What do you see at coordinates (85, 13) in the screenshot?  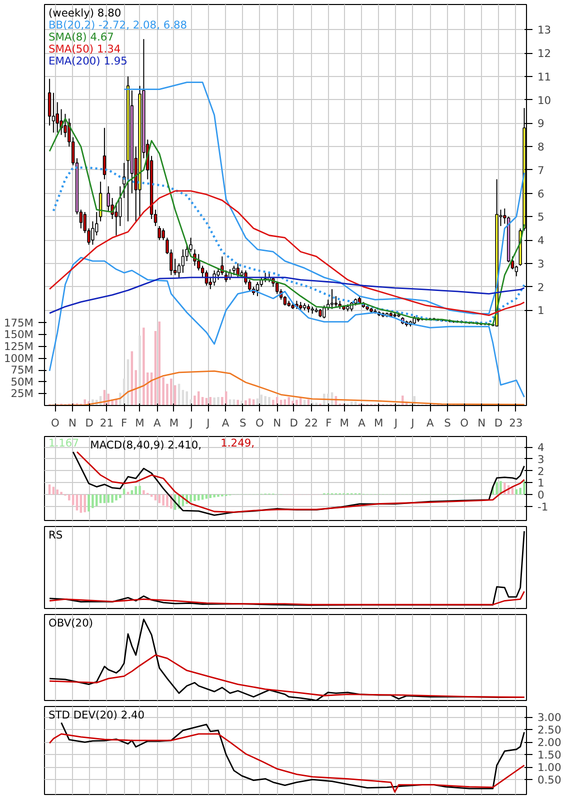 I see `chart-title: (weekly) 8.80` at bounding box center [85, 13].